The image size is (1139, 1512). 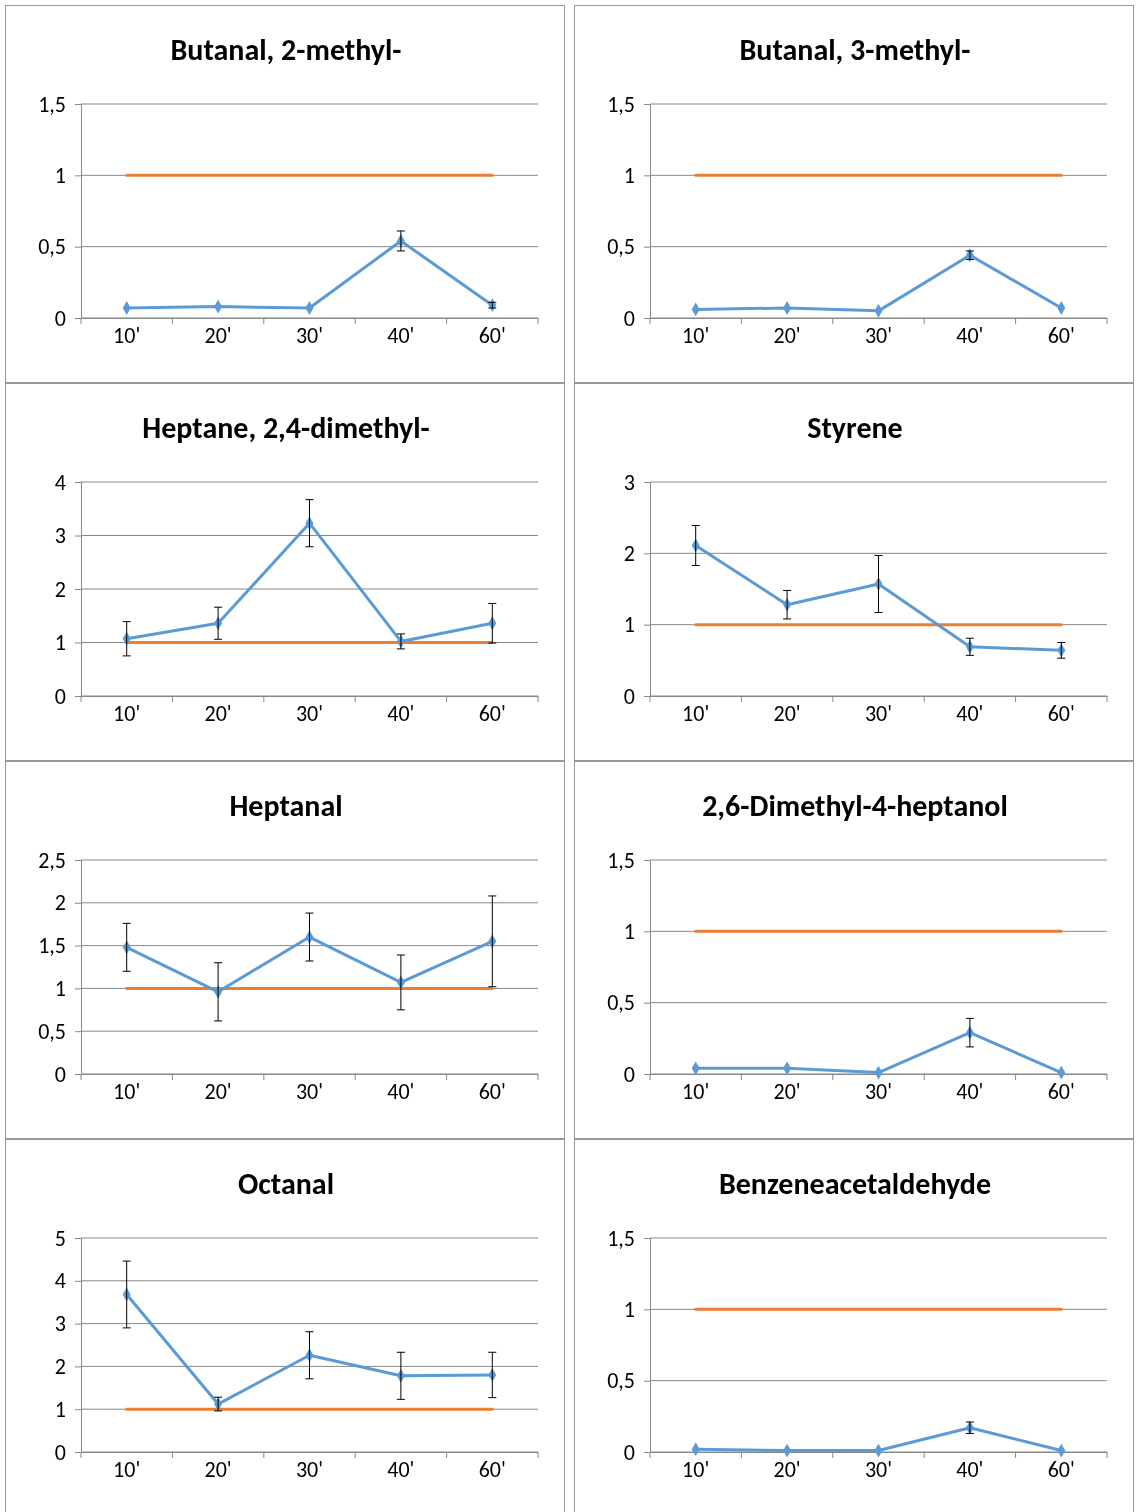 What do you see at coordinates (286, 427) in the screenshot?
I see `chart-title: Heptane, 2,4-dimethyl-` at bounding box center [286, 427].